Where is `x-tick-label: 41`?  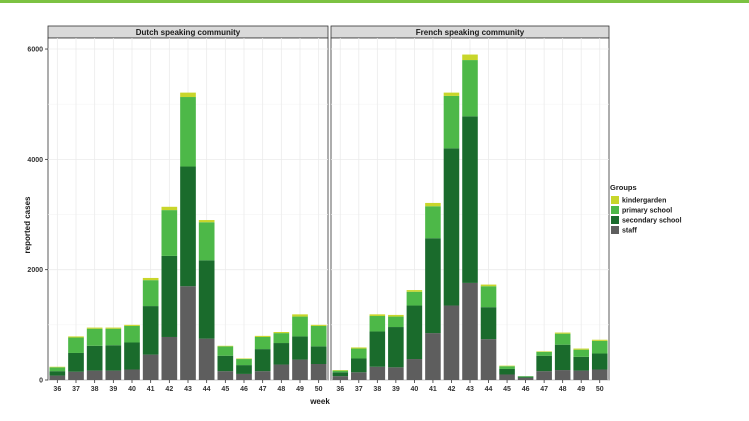 x-tick-label: 41 is located at coordinates (433, 389).